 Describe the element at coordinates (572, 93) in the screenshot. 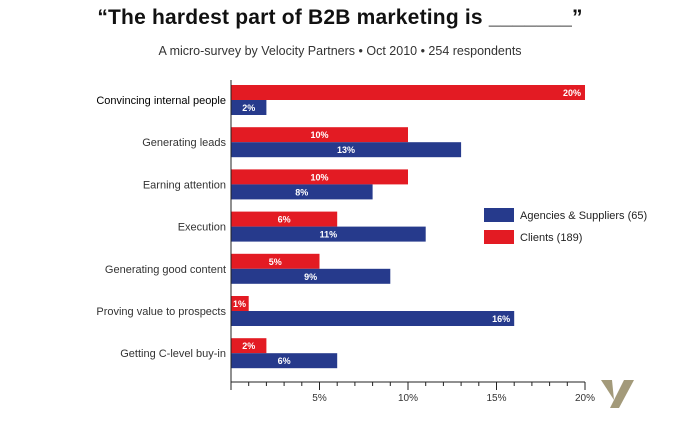

I see `data-label: 20%` at that location.